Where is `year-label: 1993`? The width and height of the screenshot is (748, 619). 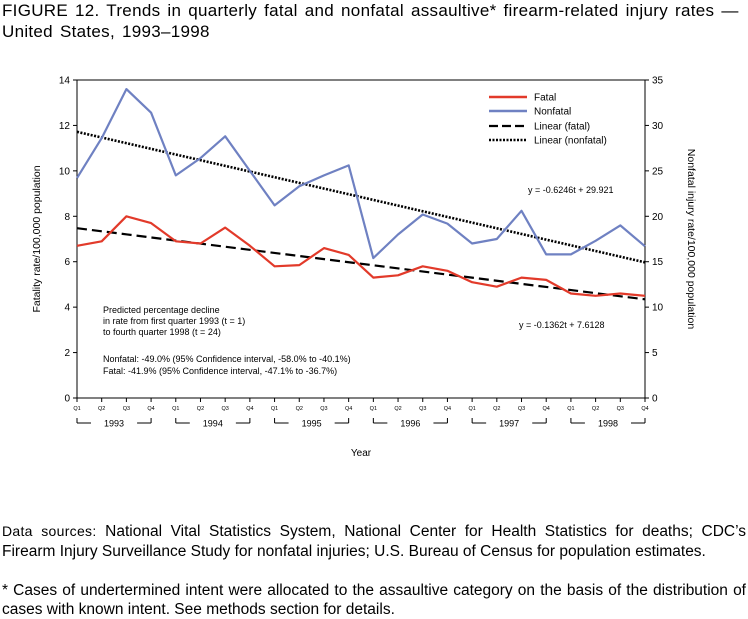
year-label: 1993 is located at coordinates (114, 424).